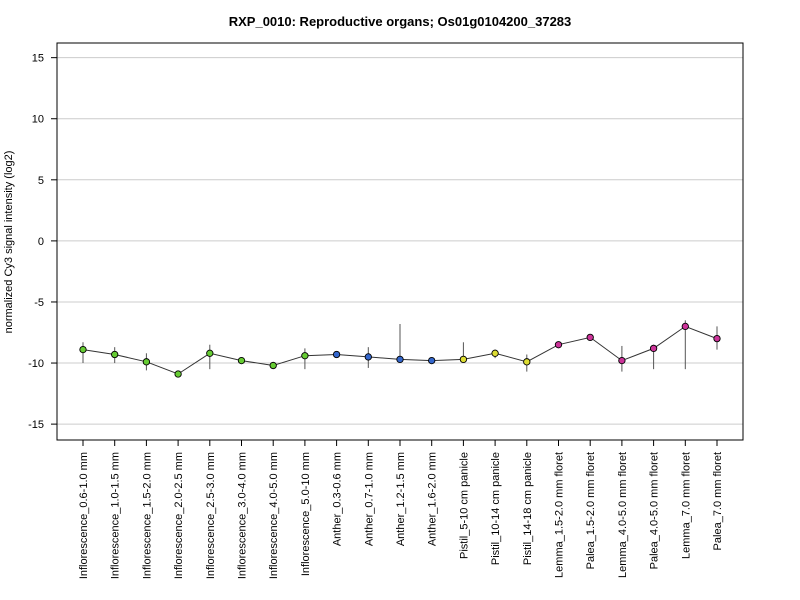 The height and width of the screenshot is (600, 800). I want to click on x-tick-label: Pistil_5-10 cm panicle, so click(464, 505).